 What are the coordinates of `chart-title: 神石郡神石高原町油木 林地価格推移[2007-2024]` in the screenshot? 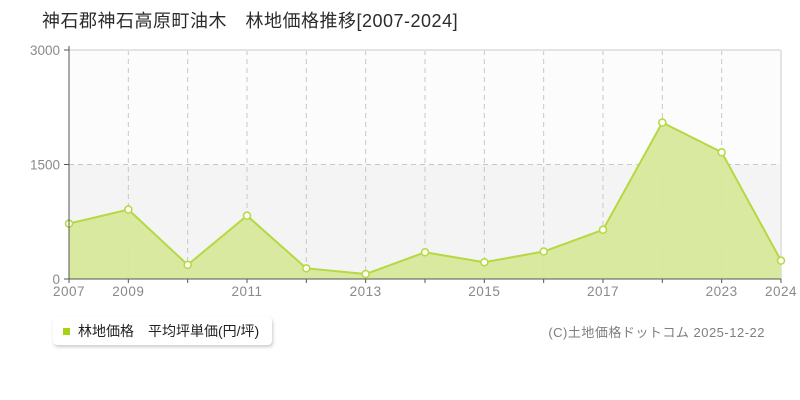 It's located at (250, 21).